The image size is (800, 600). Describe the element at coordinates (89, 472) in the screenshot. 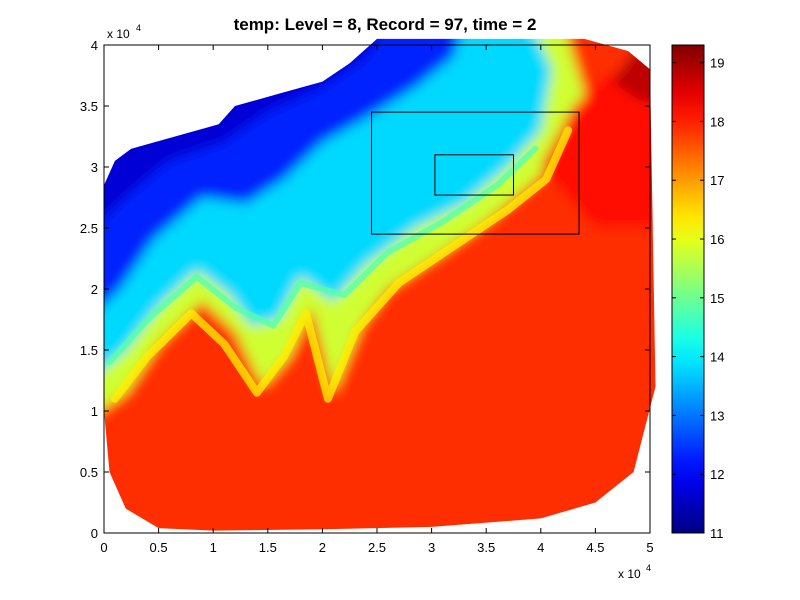

I see `y-tick-label: 0.5` at that location.